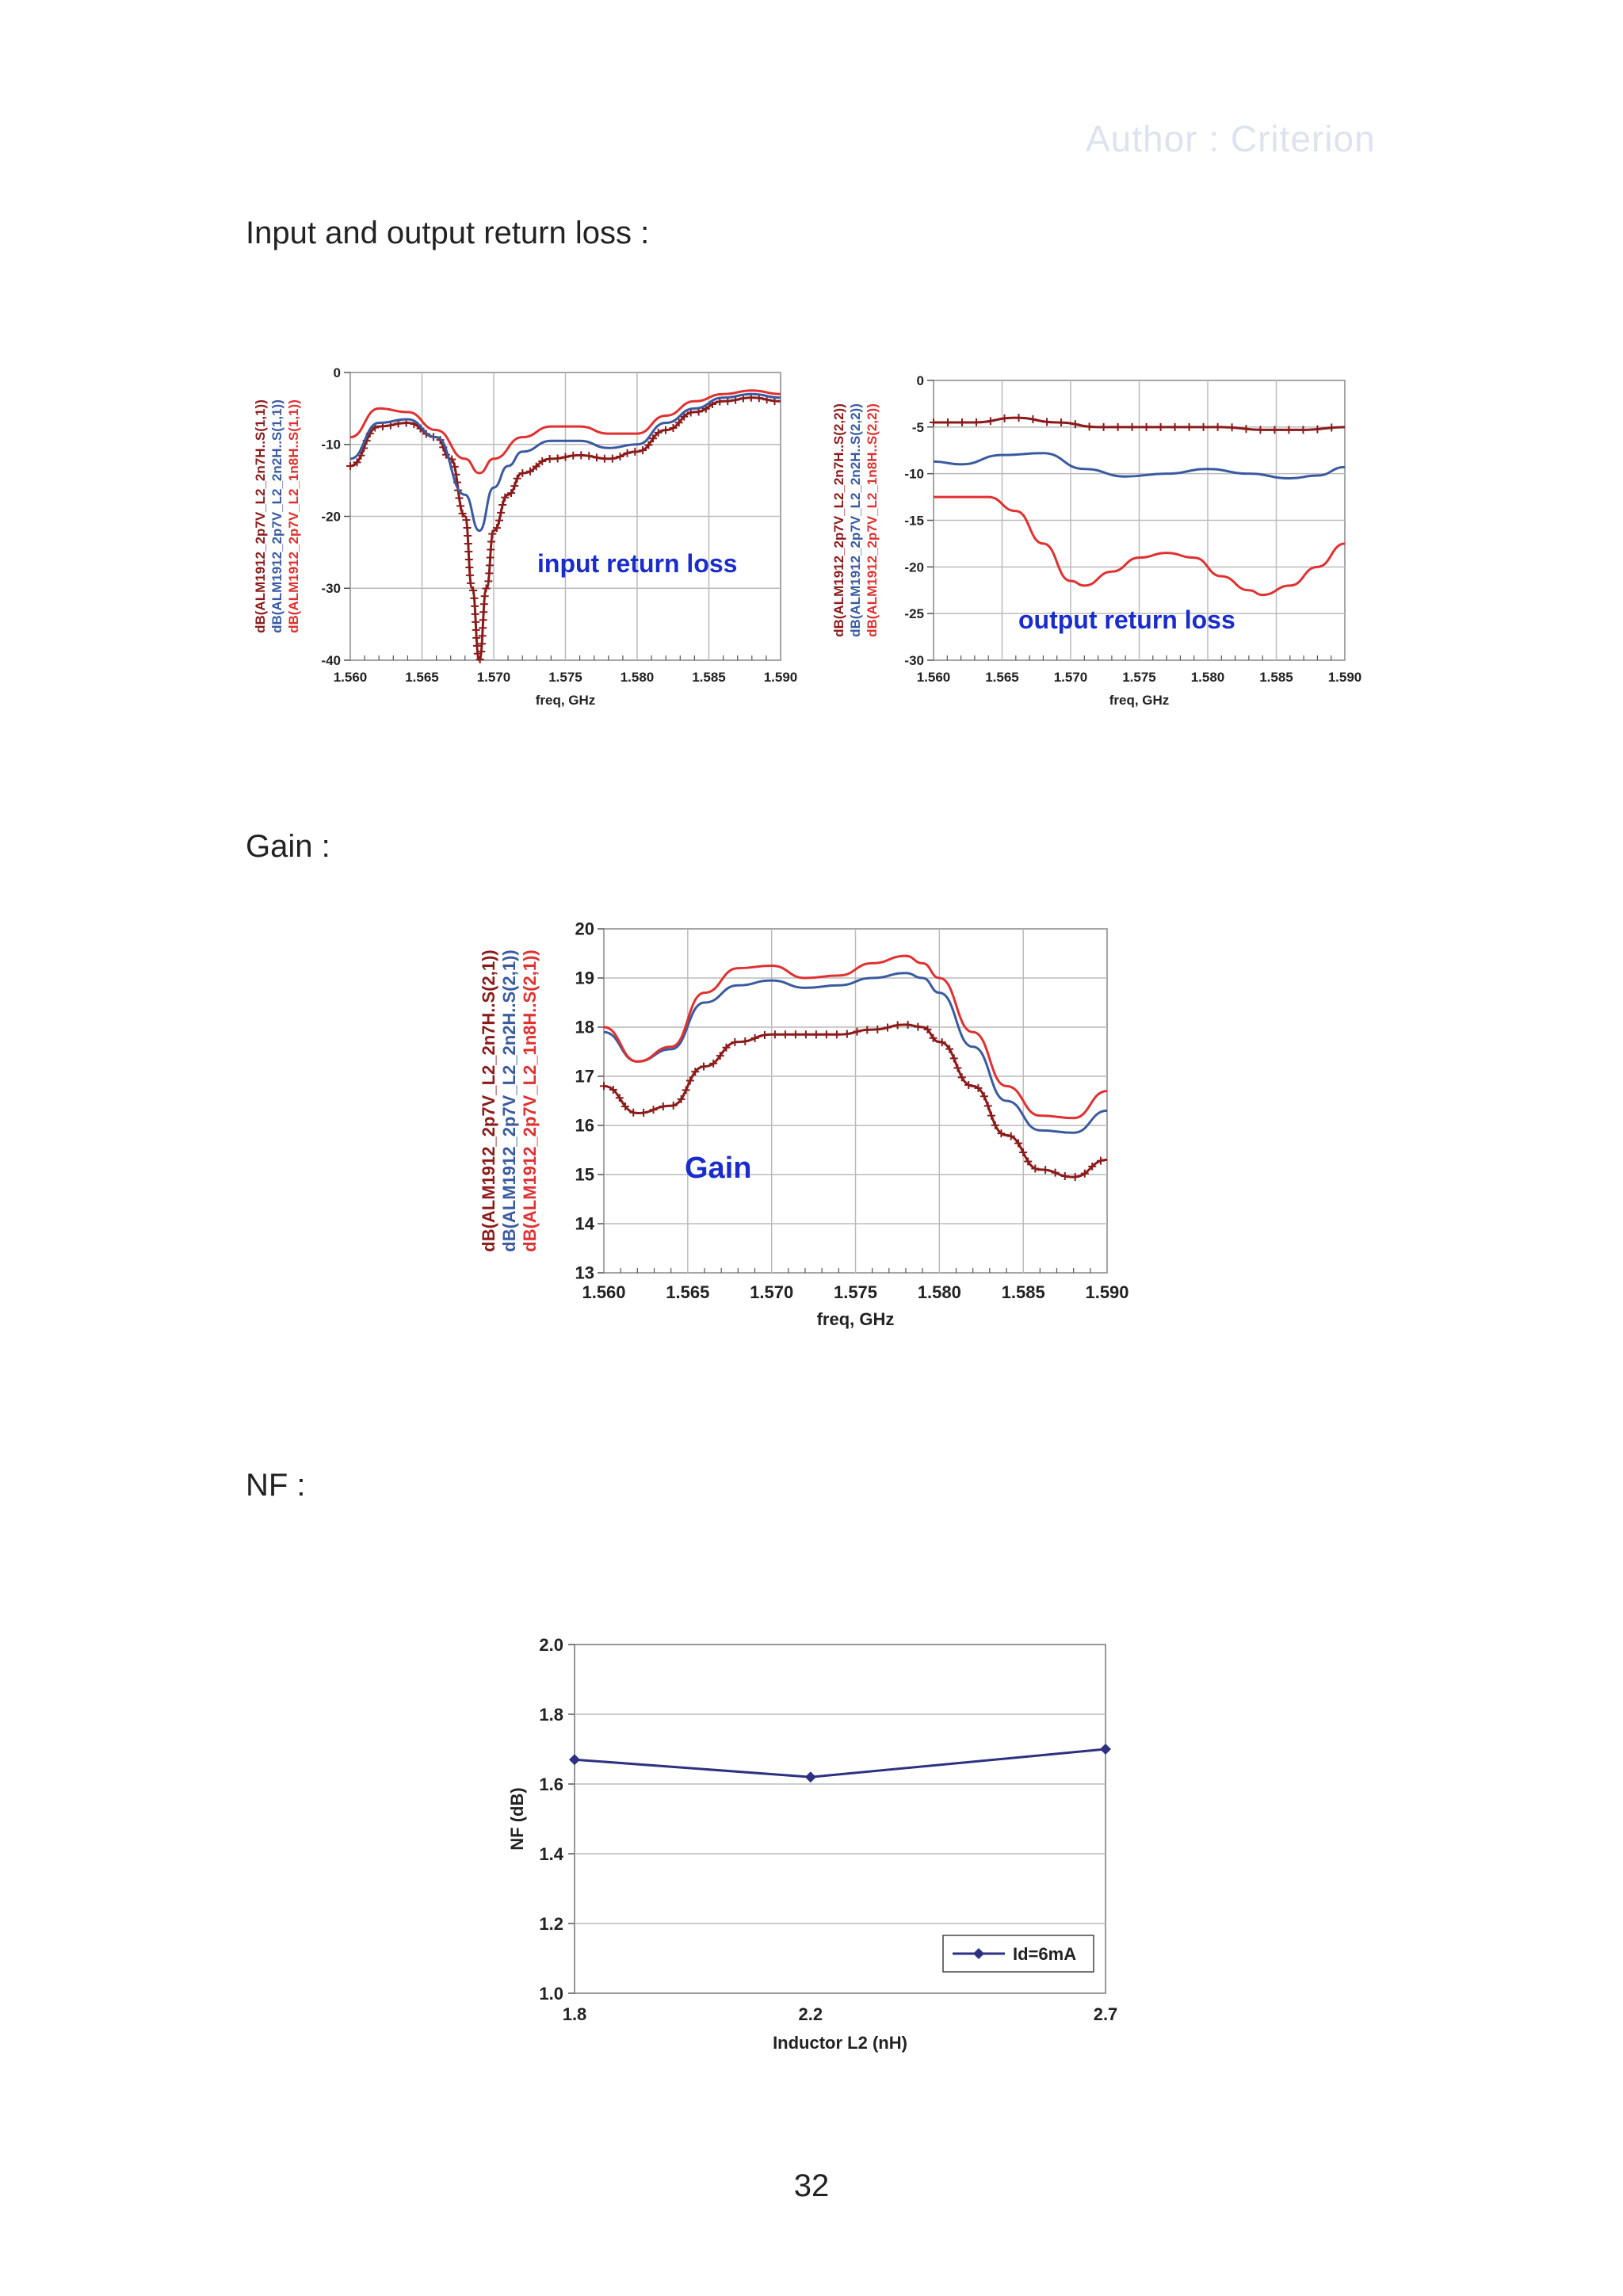  I want to click on series-label: dB(ALM1912_2p7V_L2_2n2H..S(2,1)), so click(509, 1100).